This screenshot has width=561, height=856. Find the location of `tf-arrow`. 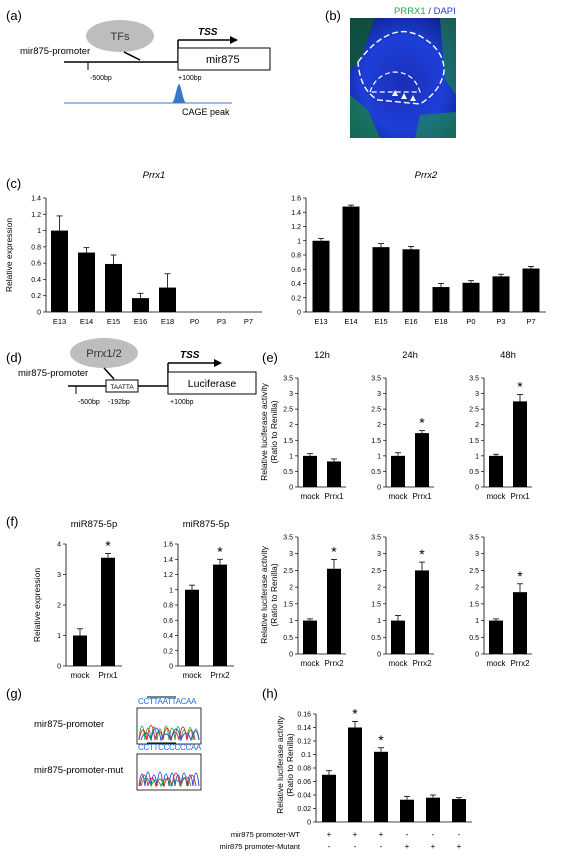

tf-arrow is located at coordinates (132, 56).